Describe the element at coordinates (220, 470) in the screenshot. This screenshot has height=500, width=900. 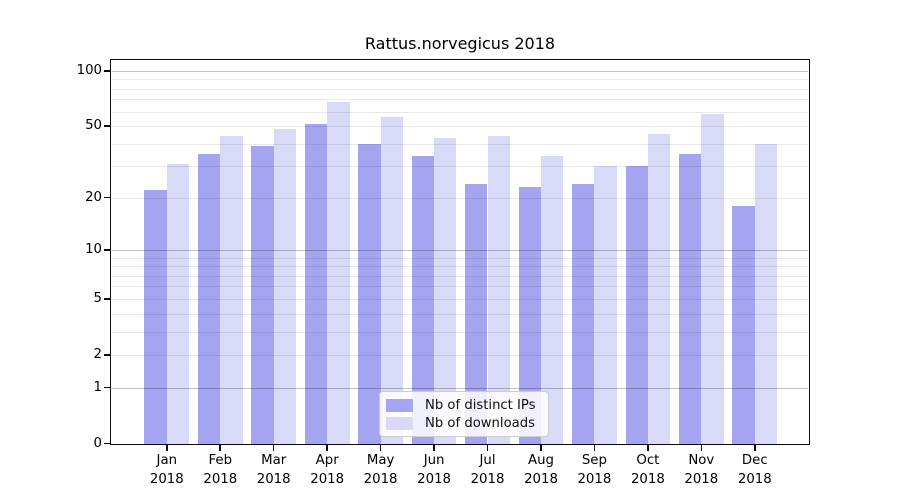
I see `x-tick-label-feb: Feb 2018` at that location.